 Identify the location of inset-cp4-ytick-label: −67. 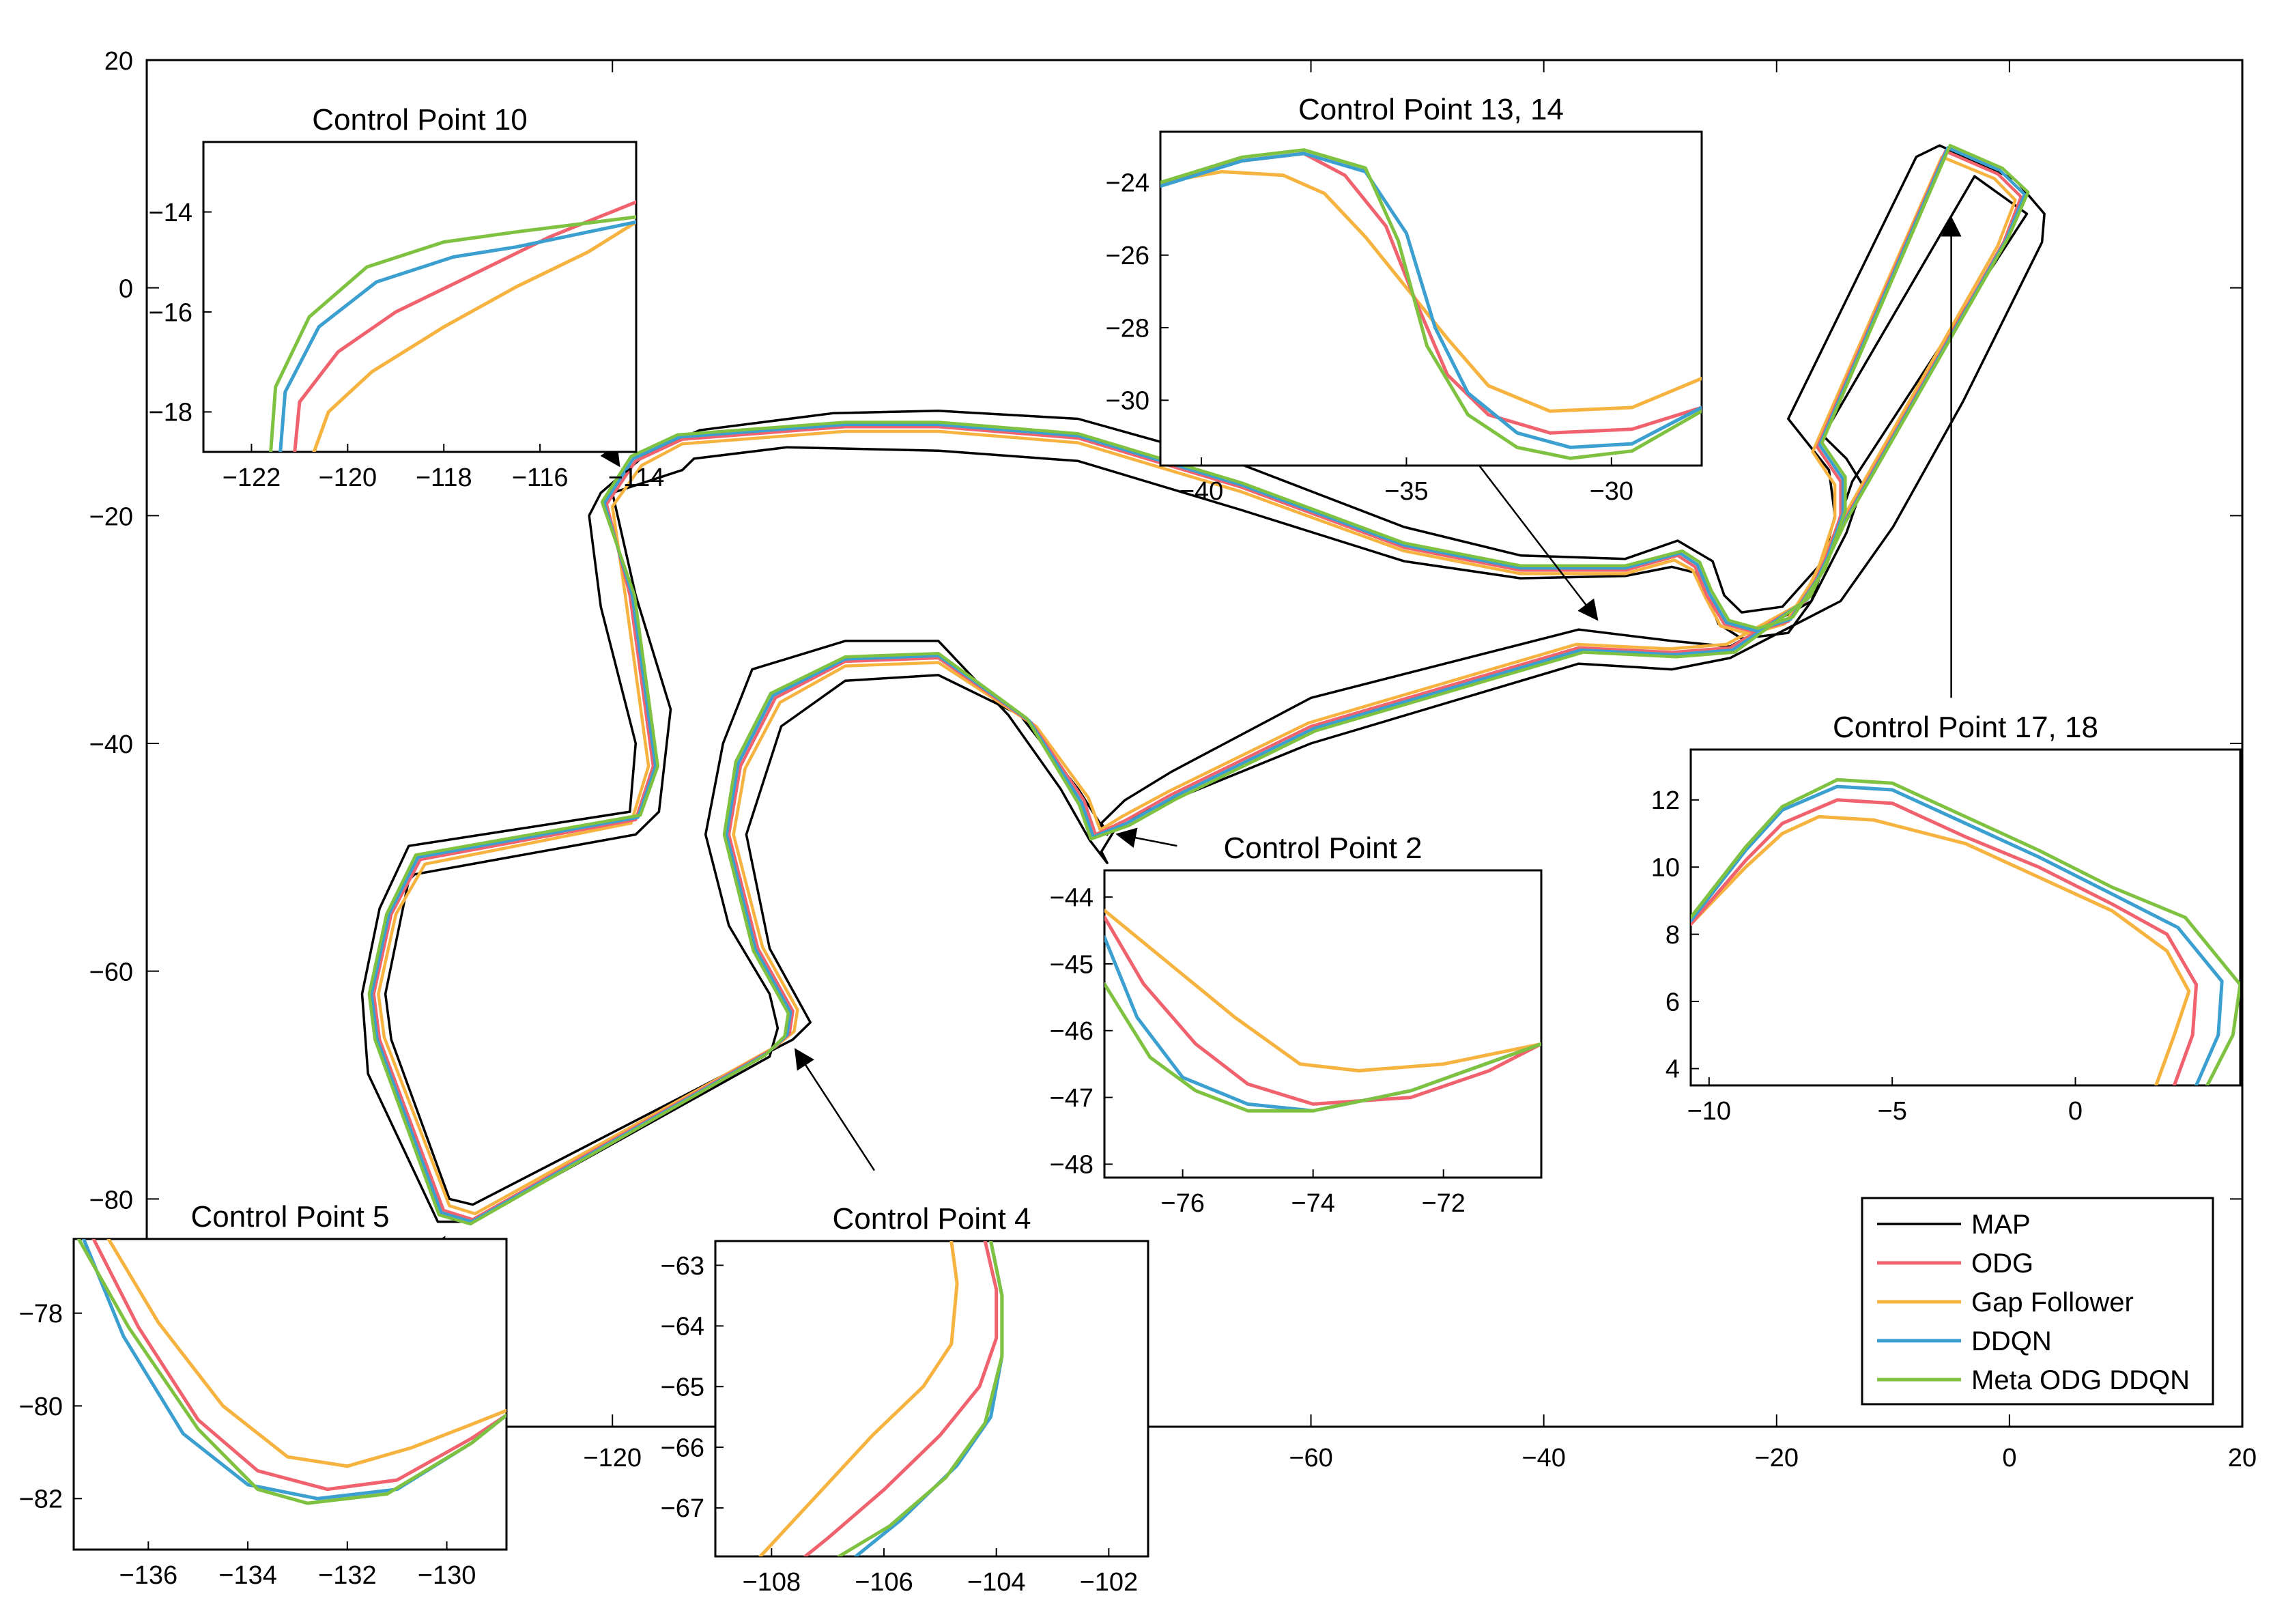
(682, 1508).